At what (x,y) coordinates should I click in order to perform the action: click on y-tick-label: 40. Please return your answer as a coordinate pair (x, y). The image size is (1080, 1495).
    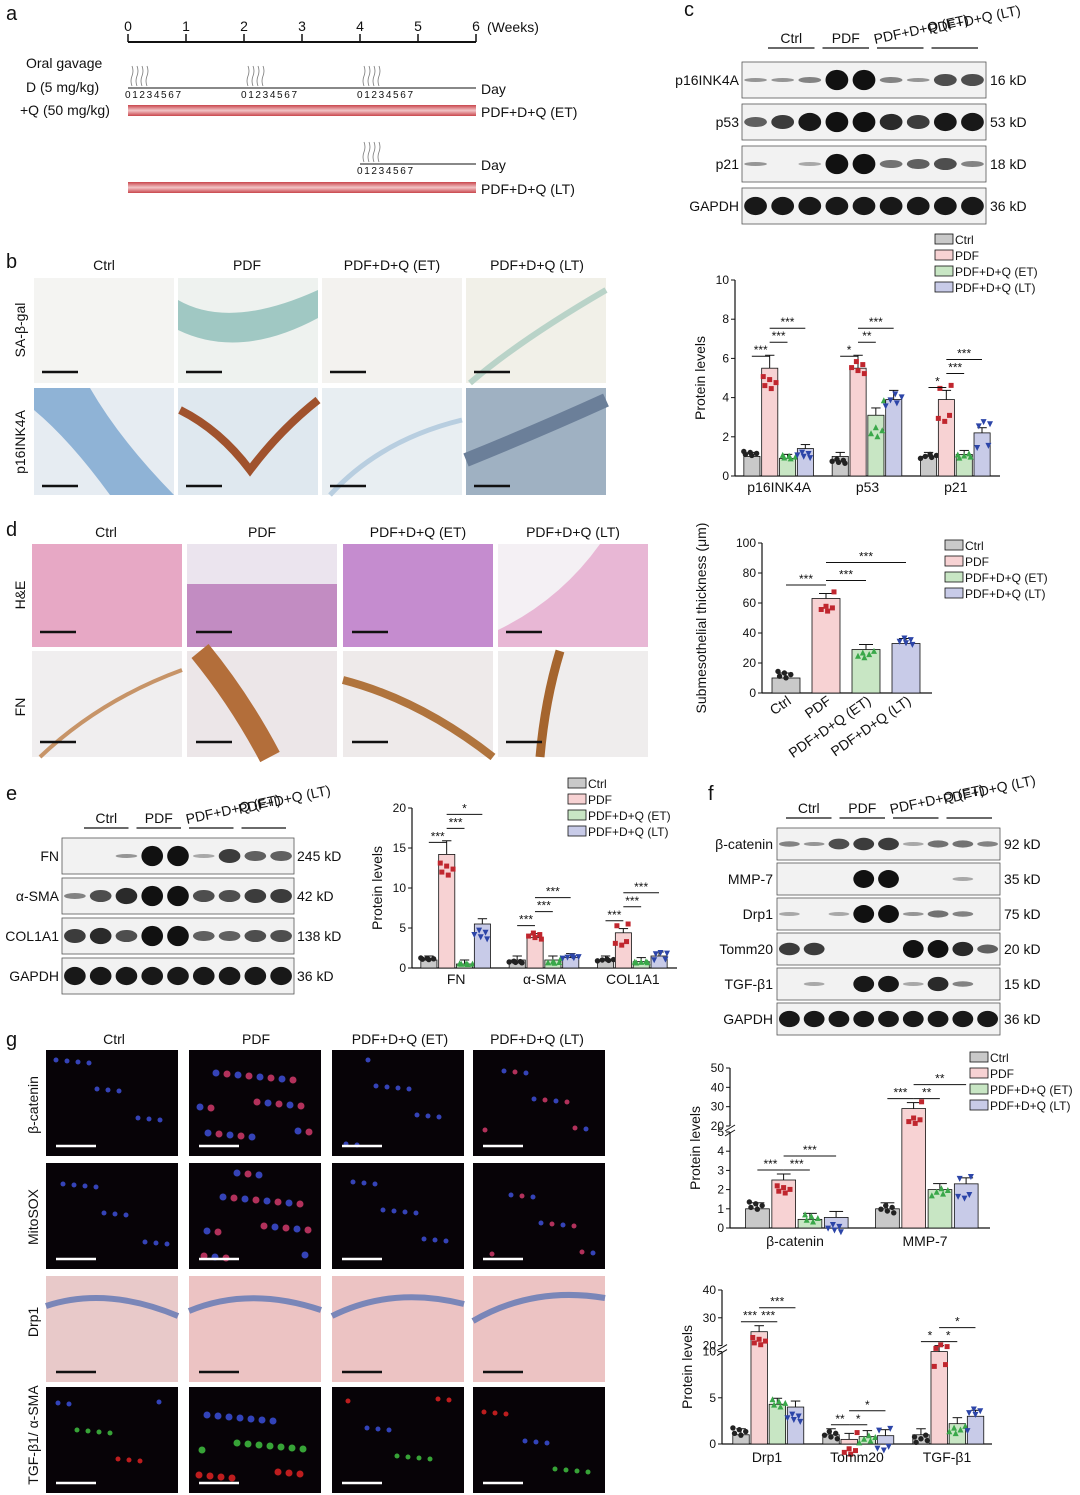
    Looking at the image, I should click on (718, 1087).